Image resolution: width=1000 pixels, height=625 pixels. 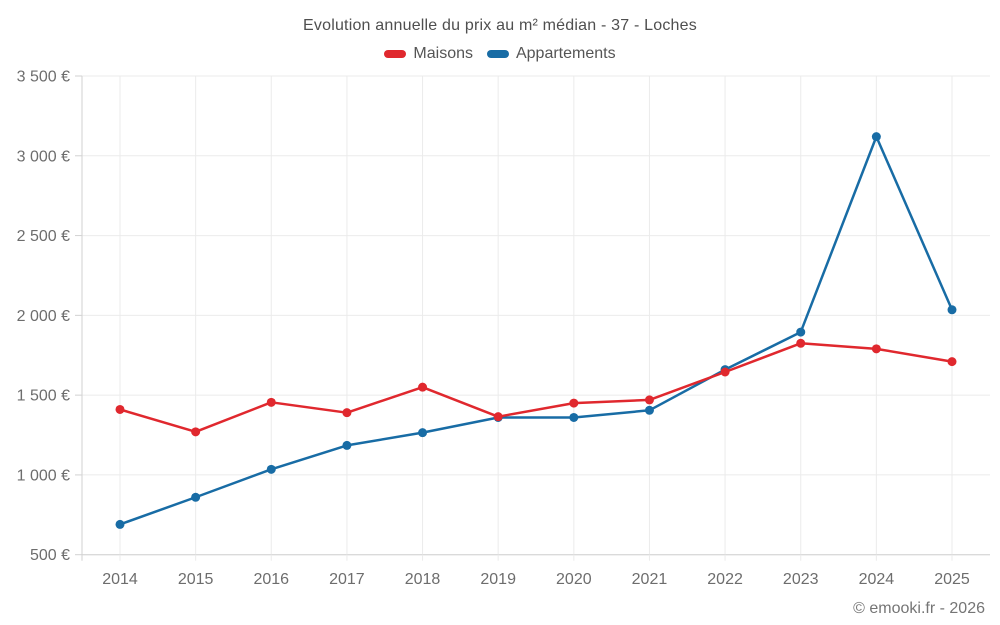 I want to click on y-tick-label: 3 500 €, so click(x=43, y=77).